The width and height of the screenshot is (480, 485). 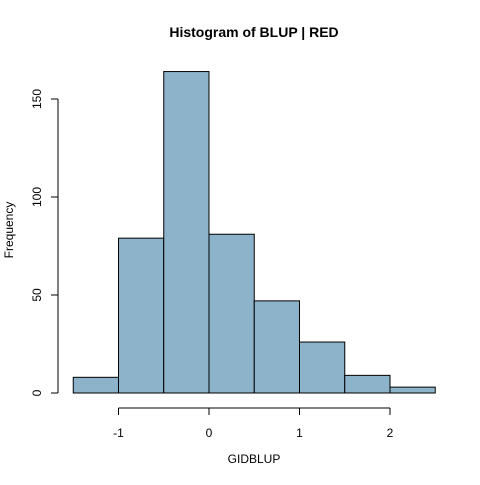 I want to click on x-tick-label: 1, so click(x=299, y=433).